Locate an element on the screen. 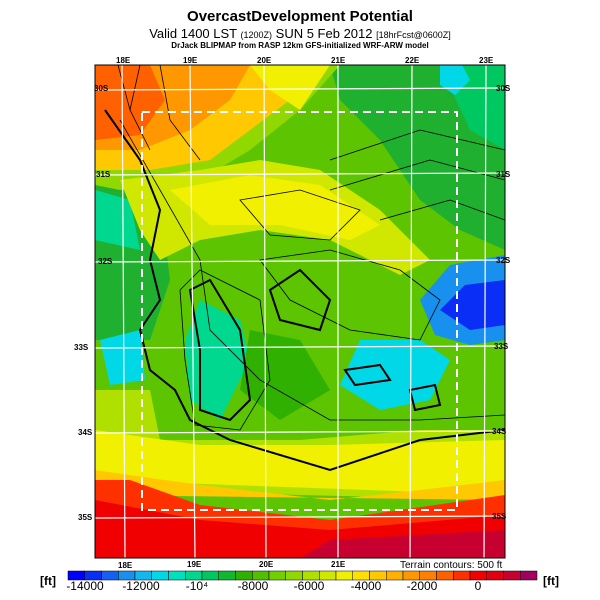  lat-label-left: 31S is located at coordinates (103, 174).